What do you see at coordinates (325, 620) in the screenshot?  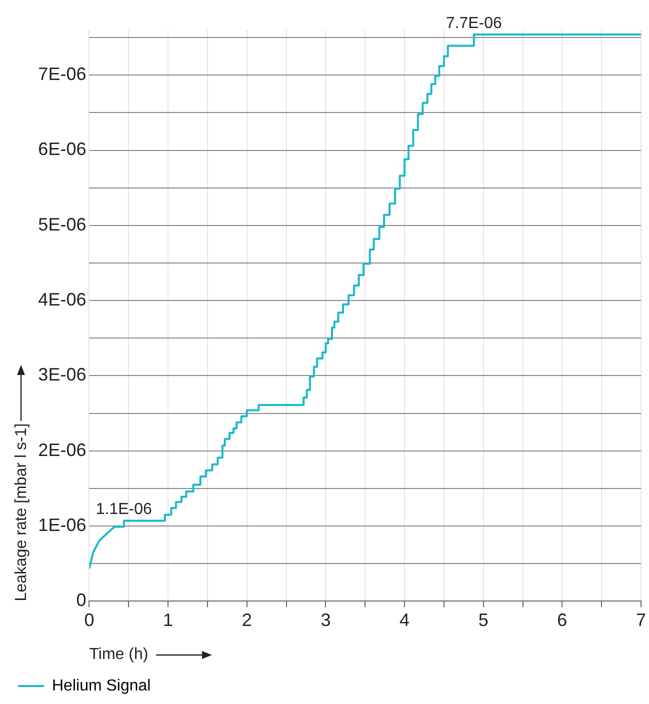 I see `x-tick-label: 3` at bounding box center [325, 620].